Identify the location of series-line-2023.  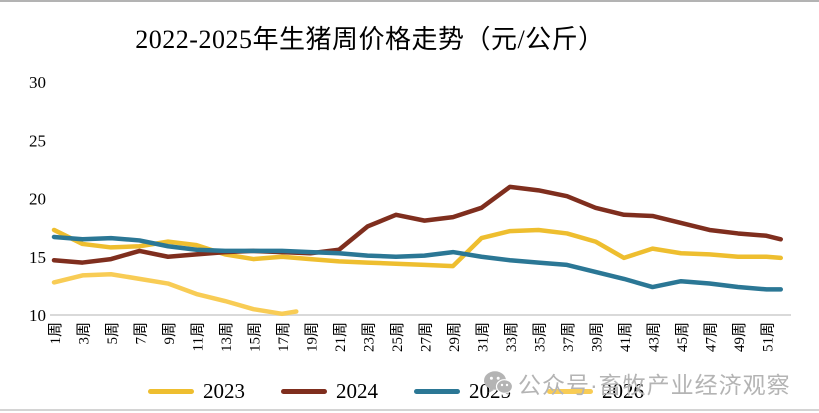
(417, 248).